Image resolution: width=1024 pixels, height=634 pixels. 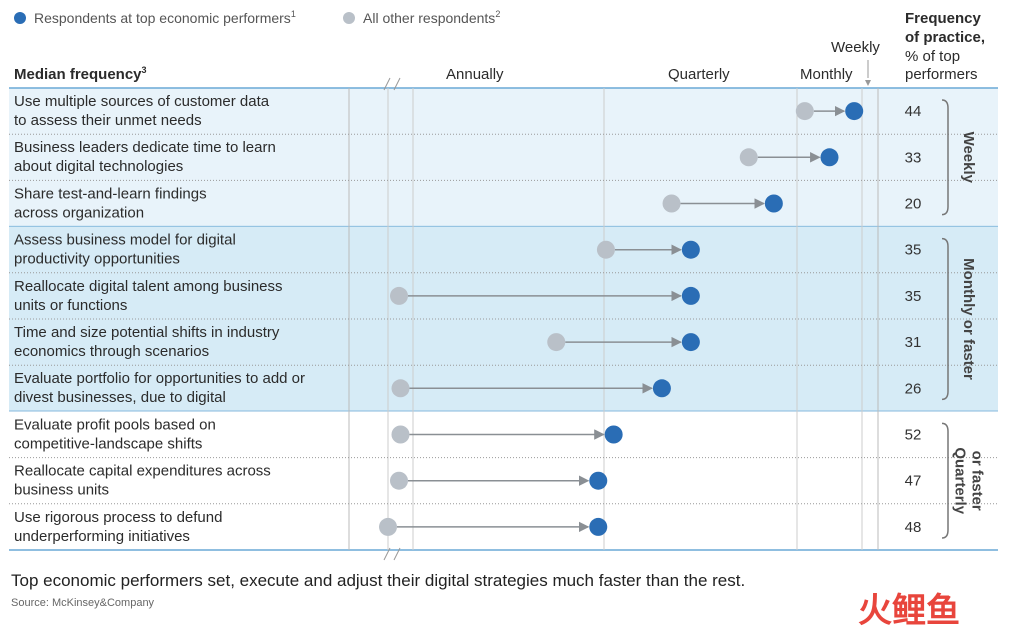 What do you see at coordinates (913, 111) in the screenshot?
I see `pct-value: 44` at bounding box center [913, 111].